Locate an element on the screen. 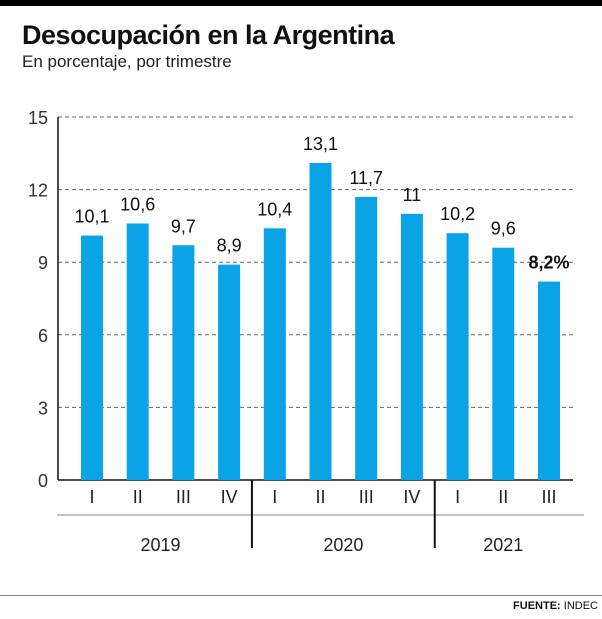 The height and width of the screenshot is (619, 602). chart-subtitle: En porcentaje, por trimestre is located at coordinates (127, 61).